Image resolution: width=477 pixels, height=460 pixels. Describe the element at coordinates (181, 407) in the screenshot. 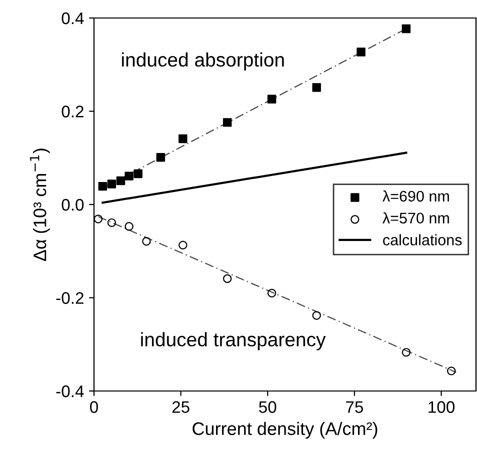

I see `x-tick-label: 25` at that location.